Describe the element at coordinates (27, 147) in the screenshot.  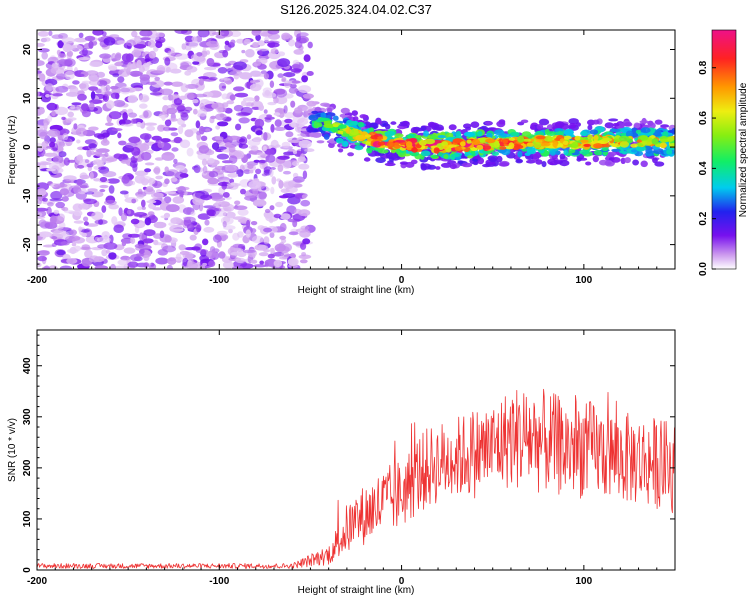
I see `spectrogram-ytick-label: 0` at that location.